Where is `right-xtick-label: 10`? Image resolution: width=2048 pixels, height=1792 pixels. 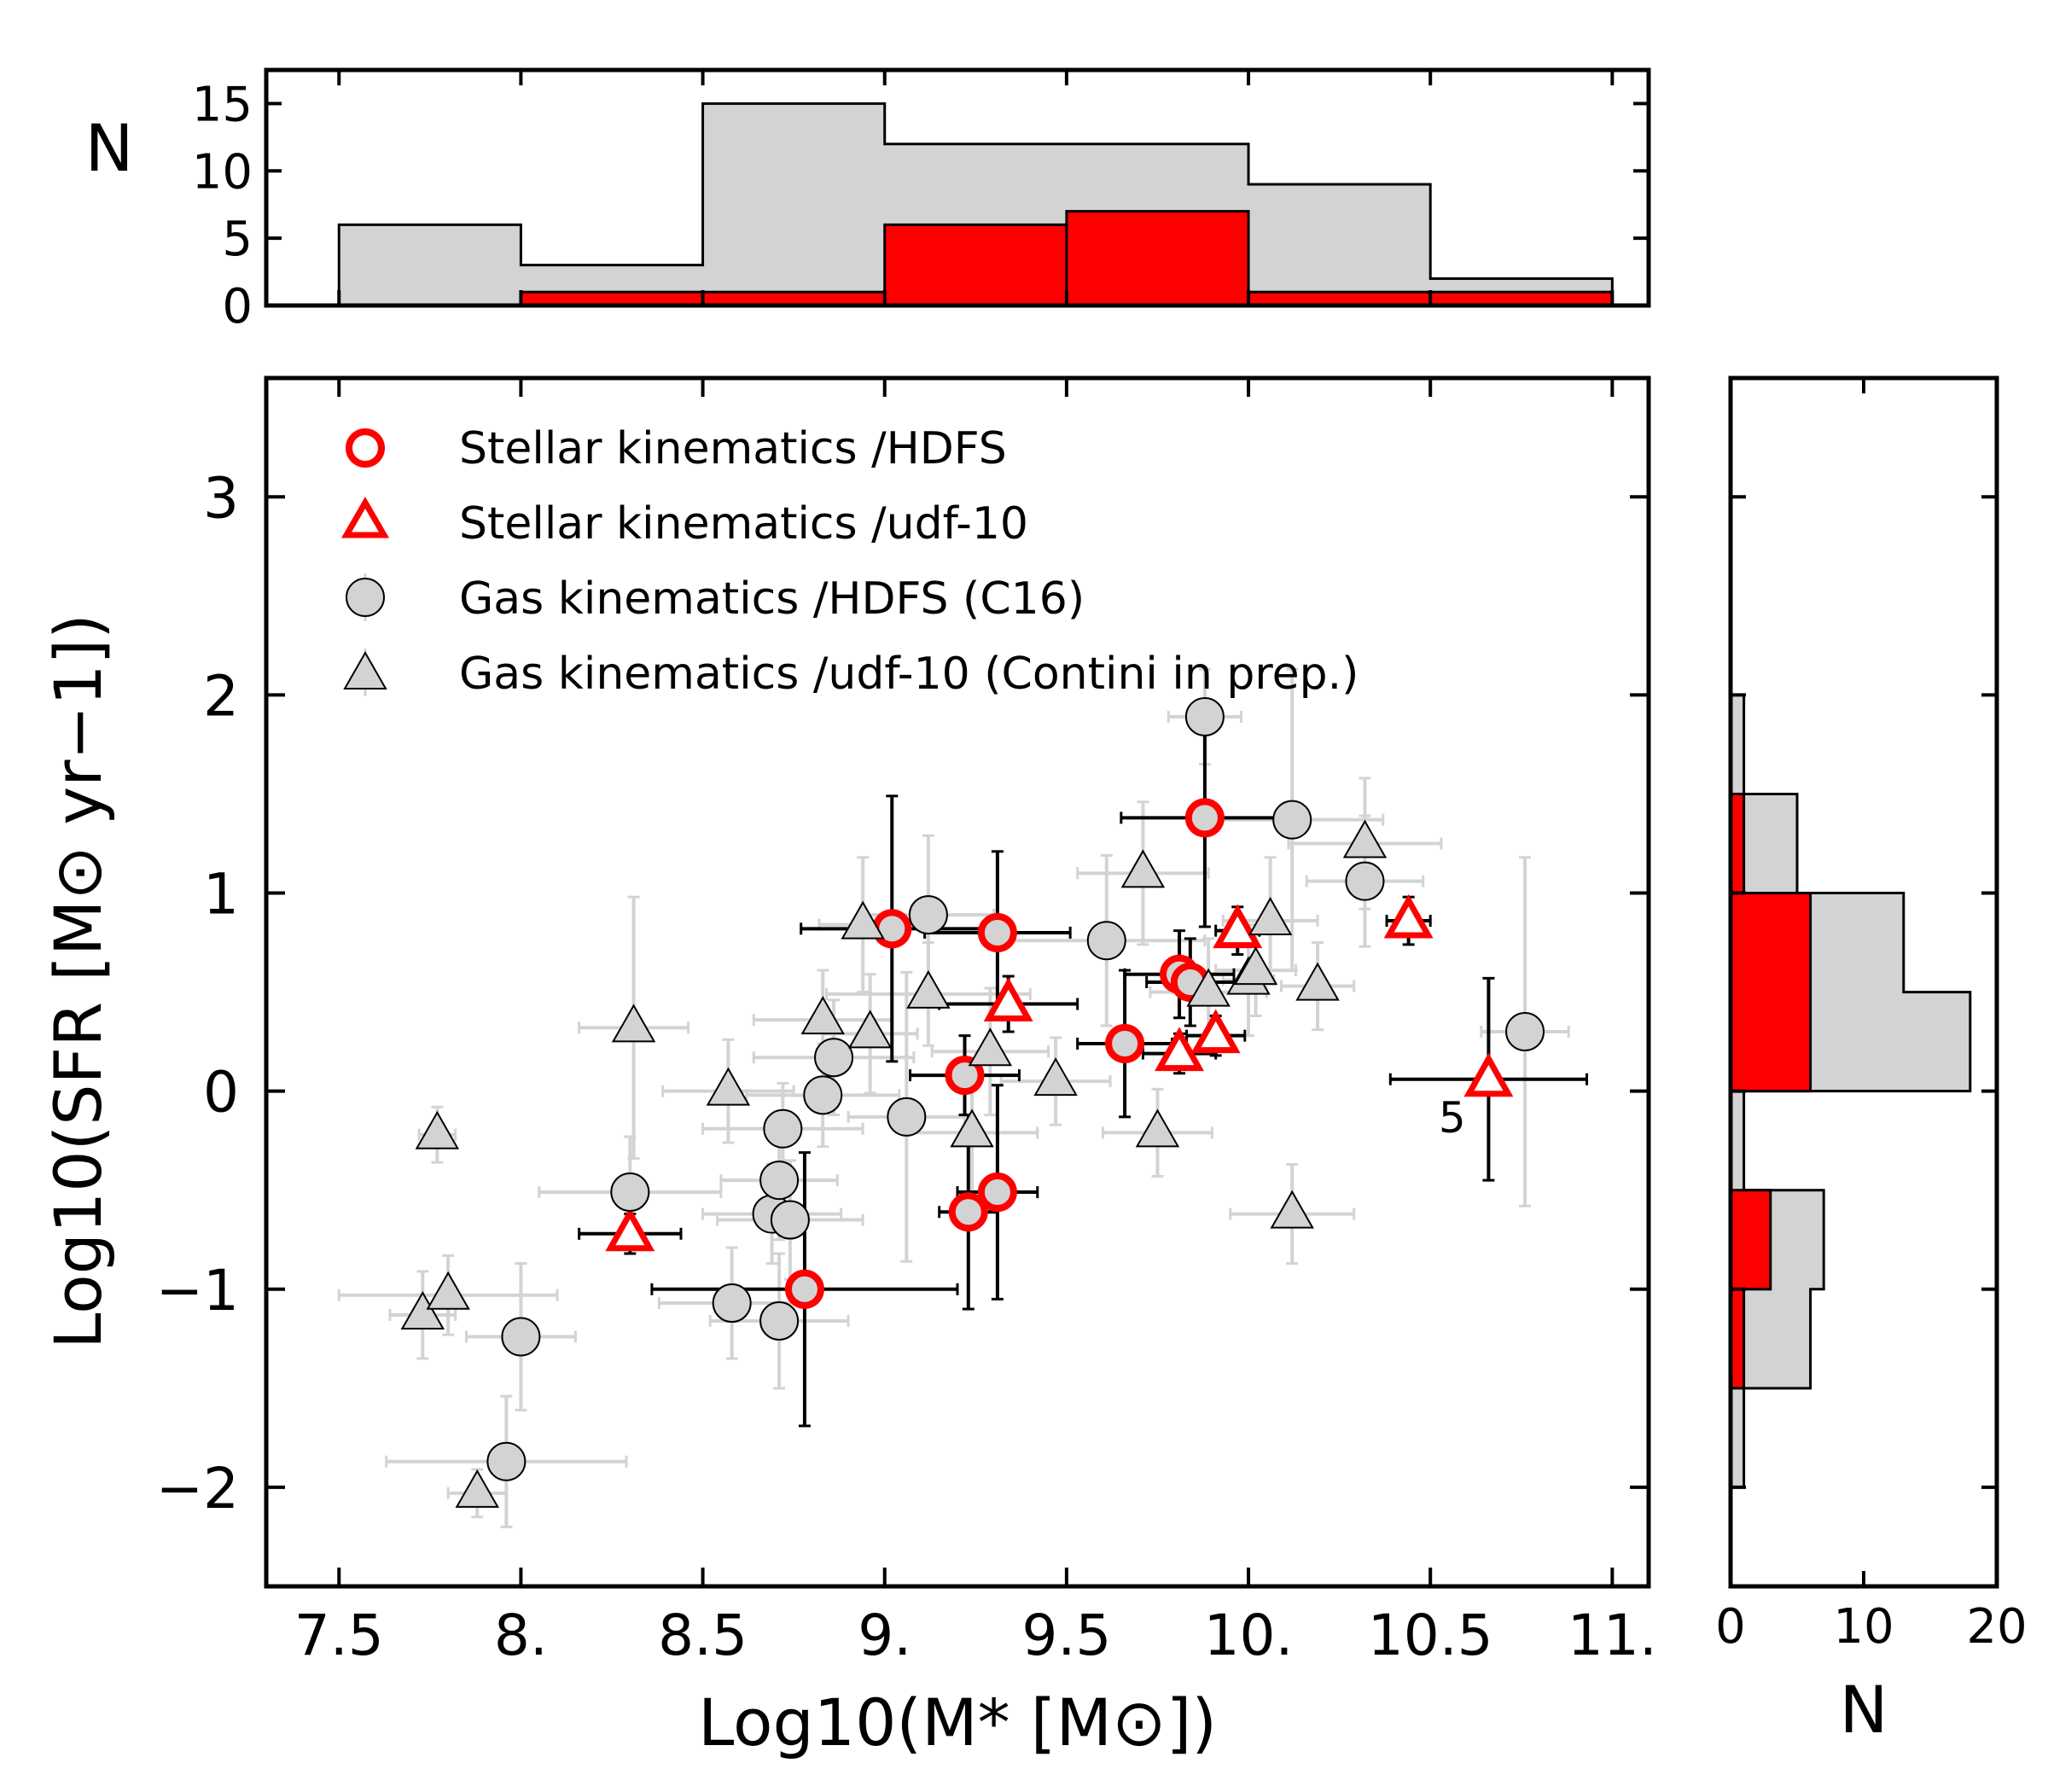 right-xtick-label: 10 is located at coordinates (1864, 1627).